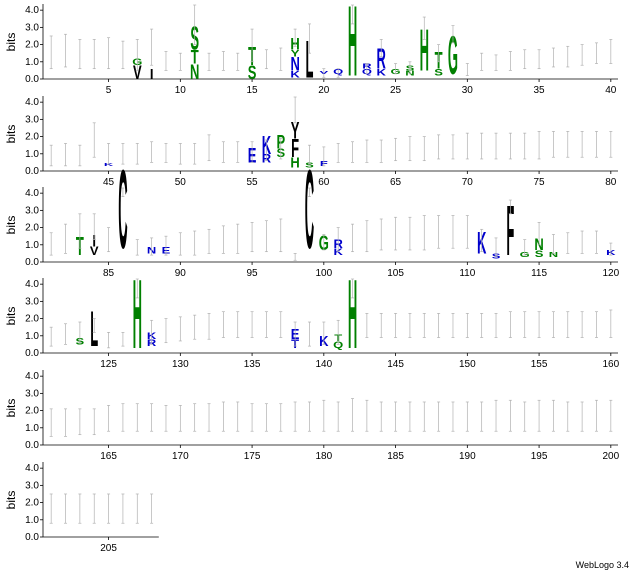 The height and width of the screenshot is (573, 635). What do you see at coordinates (610, 456) in the screenshot?
I see `x-tick-label: 200` at bounding box center [610, 456].